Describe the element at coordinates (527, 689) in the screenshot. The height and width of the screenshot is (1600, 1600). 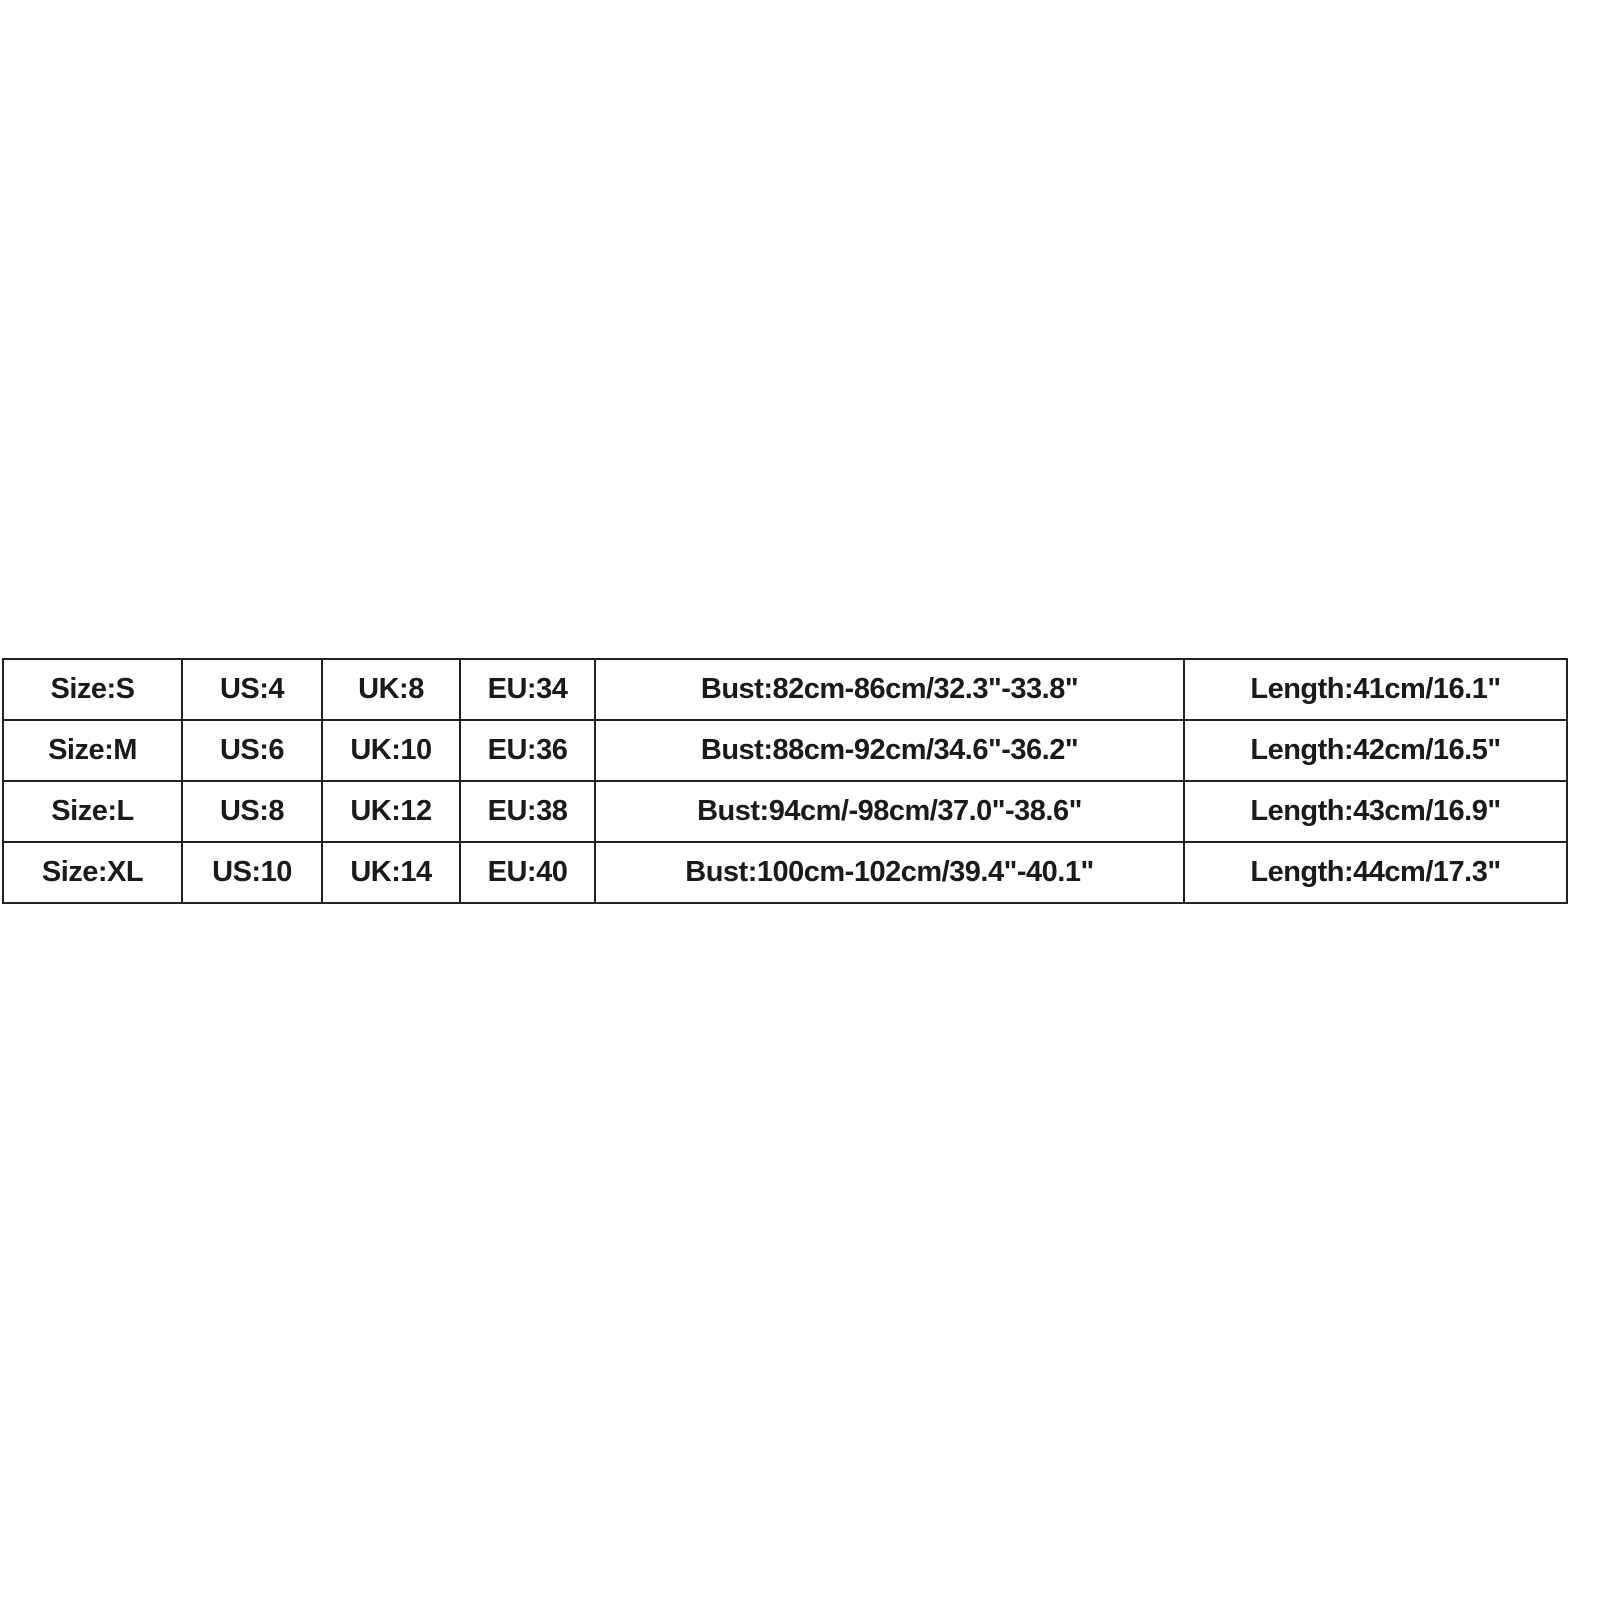
I see `eu-cell: EU:34` at that location.